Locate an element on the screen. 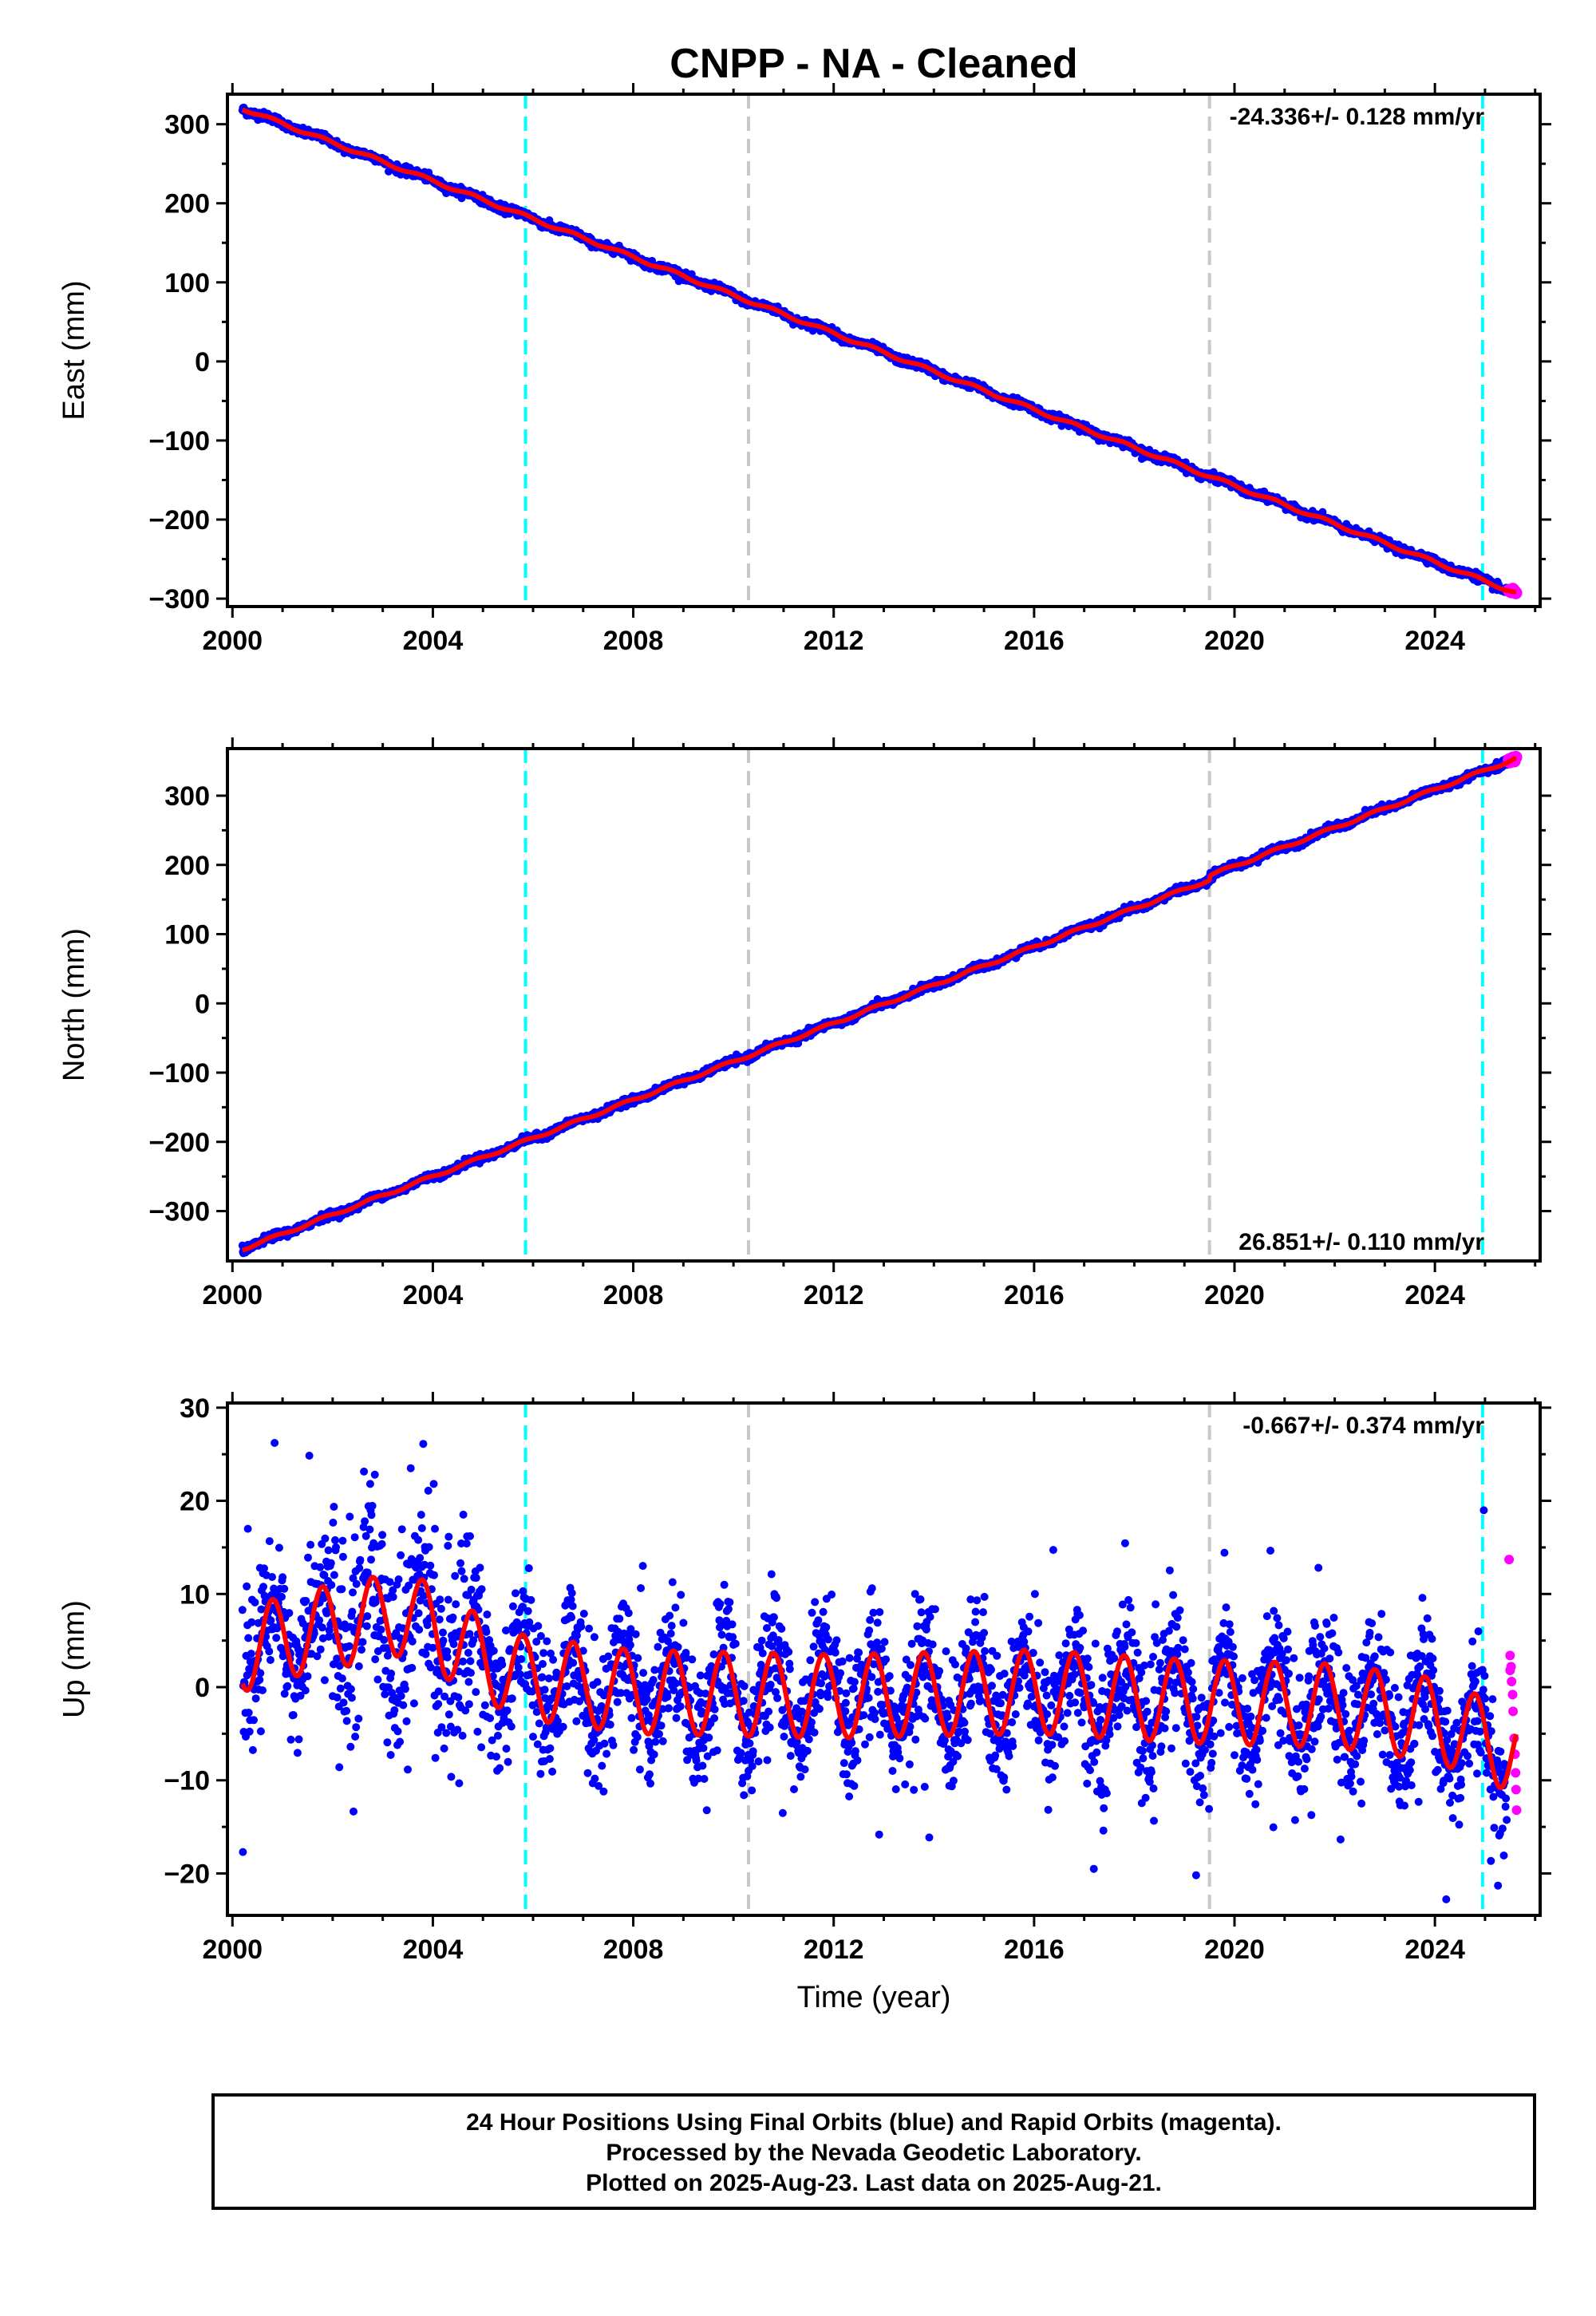 The image size is (1596, 2316). x-tick-label: 2016 is located at coordinates (1034, 641).